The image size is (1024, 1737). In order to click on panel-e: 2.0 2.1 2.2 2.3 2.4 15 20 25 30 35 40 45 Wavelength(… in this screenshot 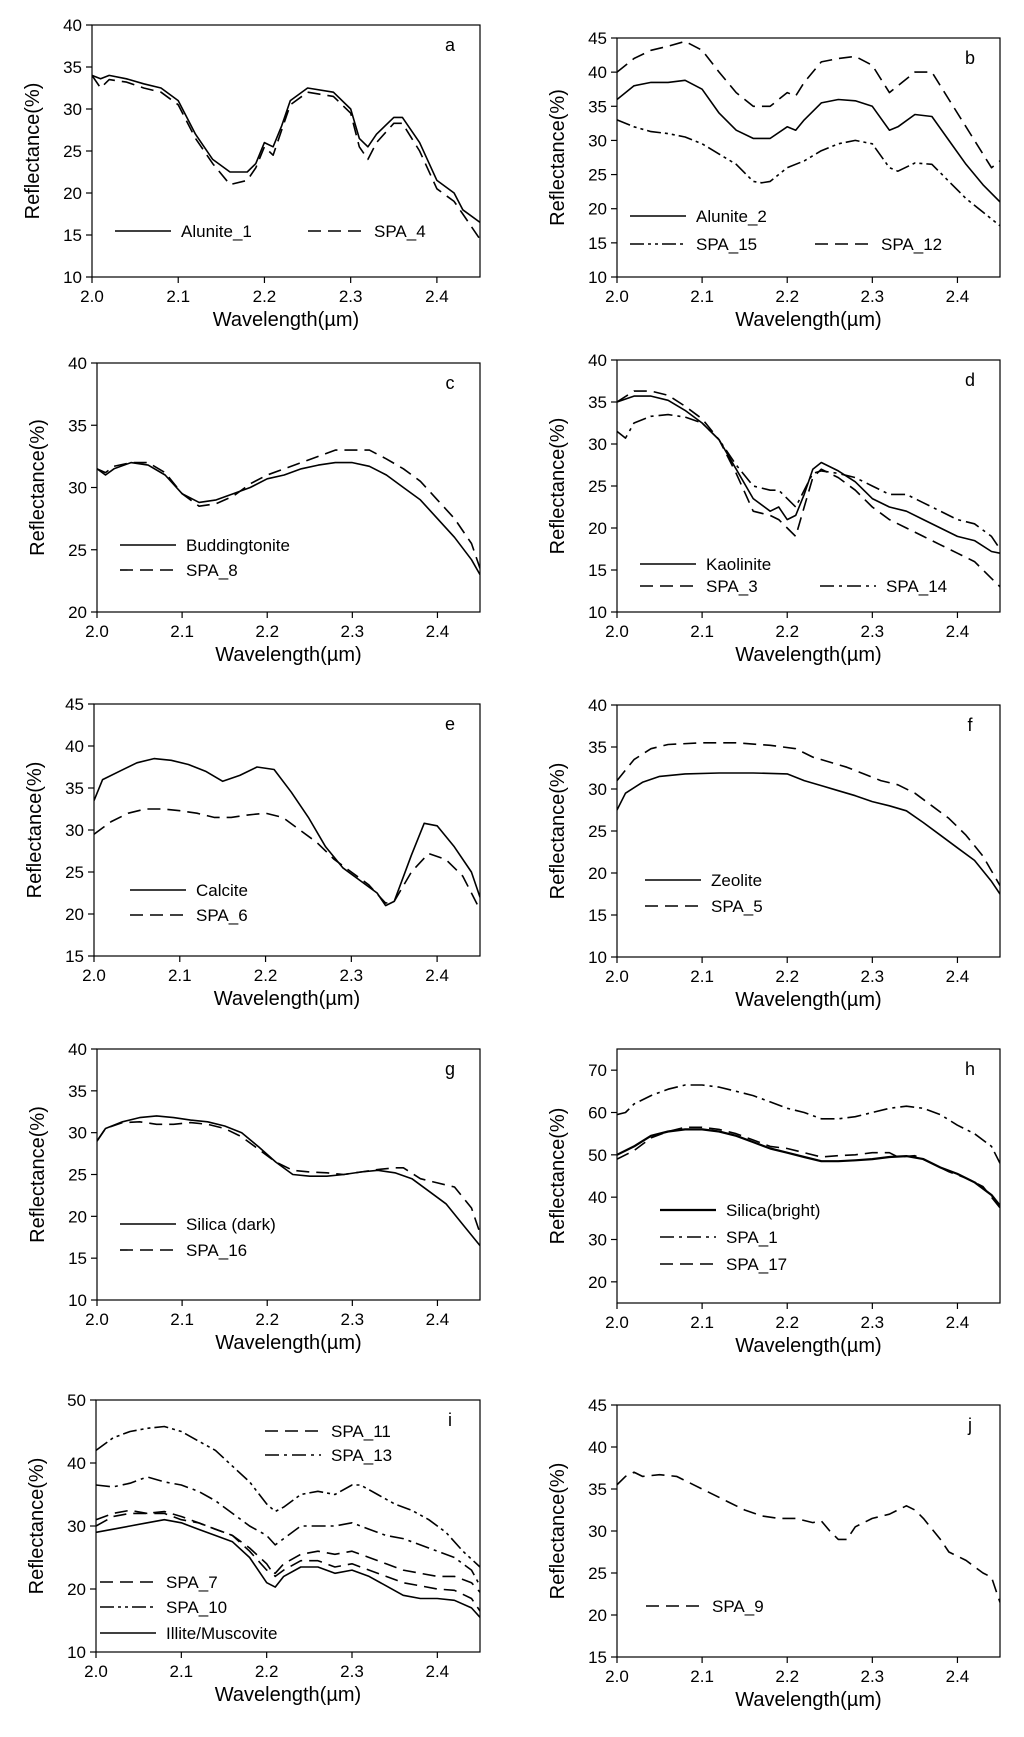, I will do `click(252, 852)`.